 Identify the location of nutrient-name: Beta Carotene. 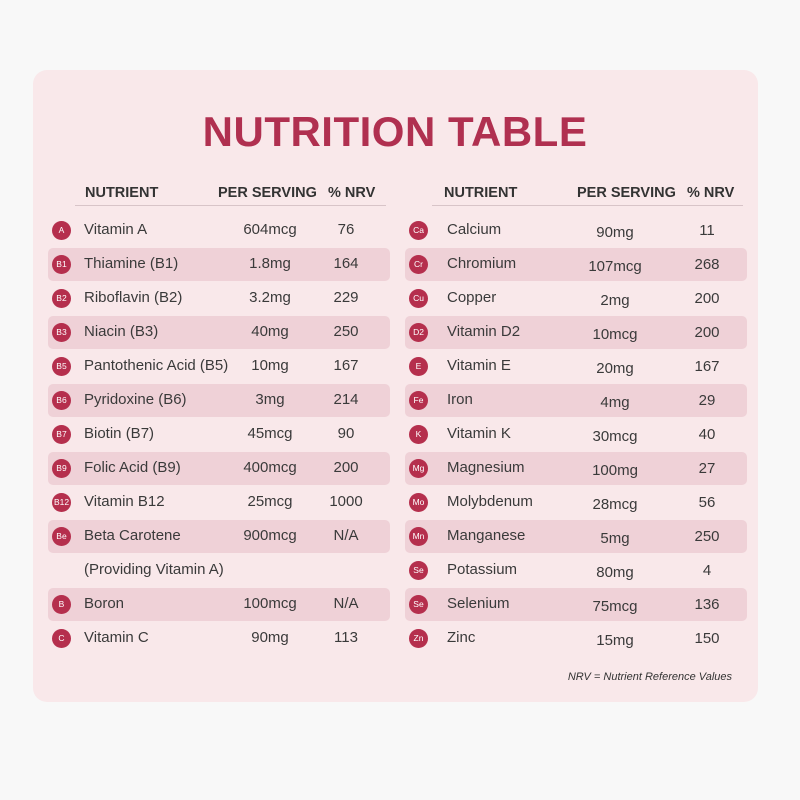
(132, 535).